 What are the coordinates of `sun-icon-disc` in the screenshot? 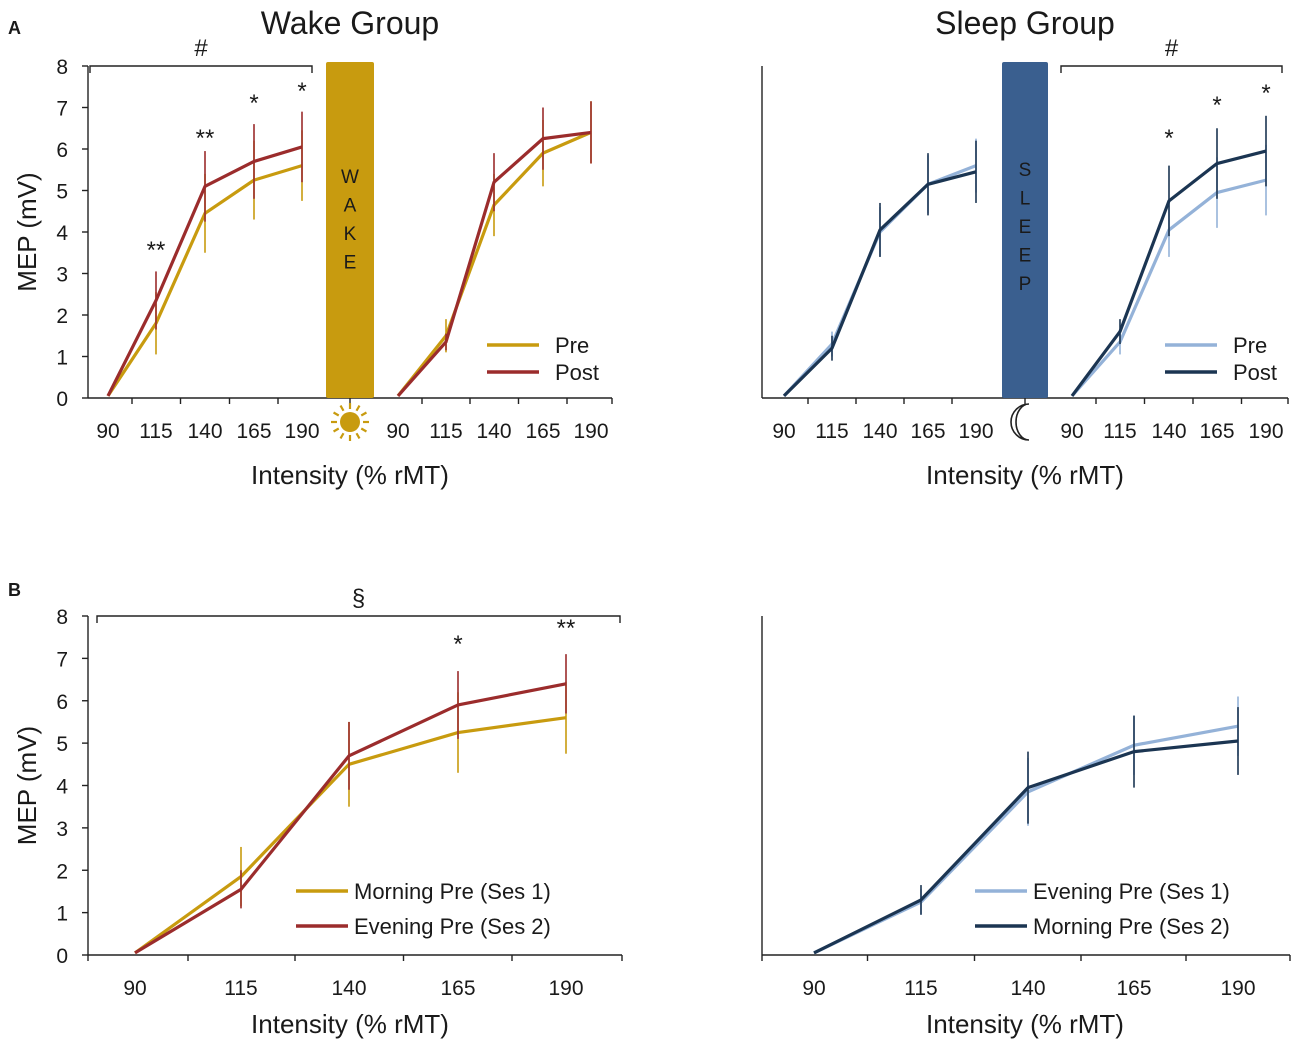 It's located at (350, 422).